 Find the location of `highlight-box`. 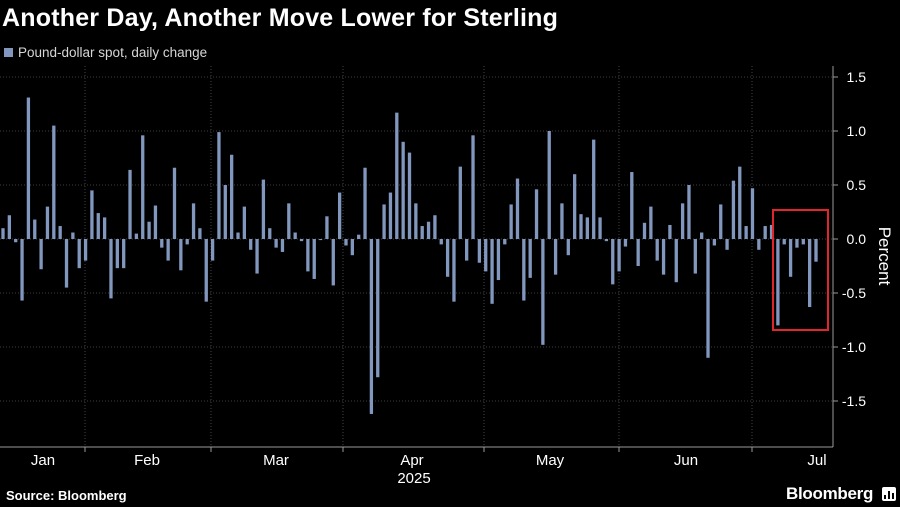

highlight-box is located at coordinates (800, 270).